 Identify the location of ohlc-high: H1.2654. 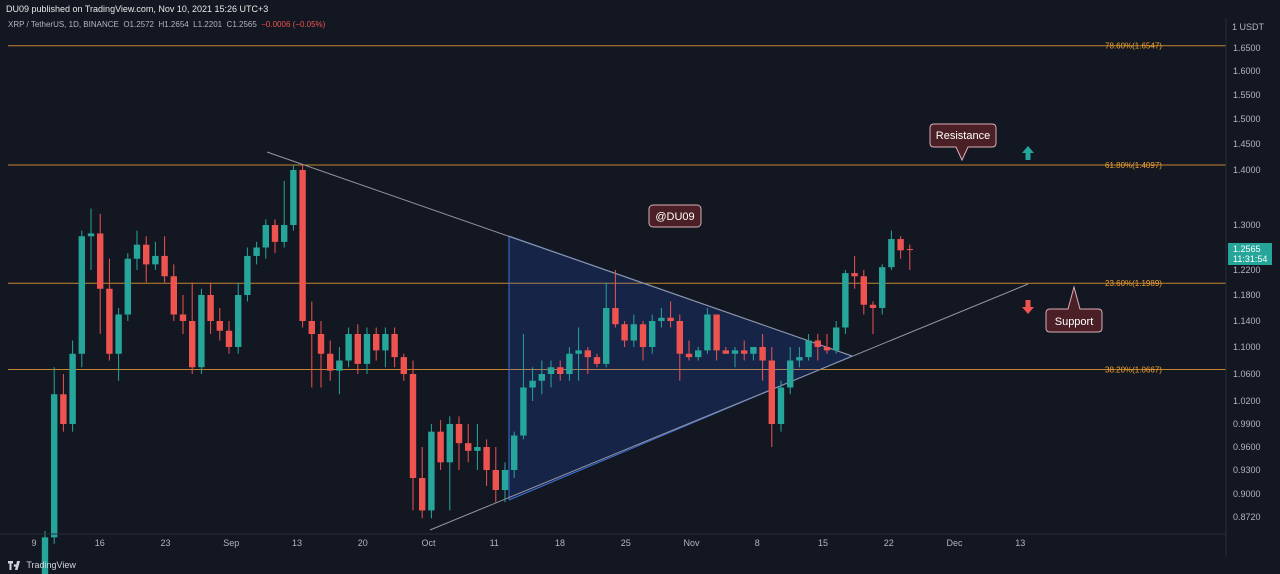
(173, 24).